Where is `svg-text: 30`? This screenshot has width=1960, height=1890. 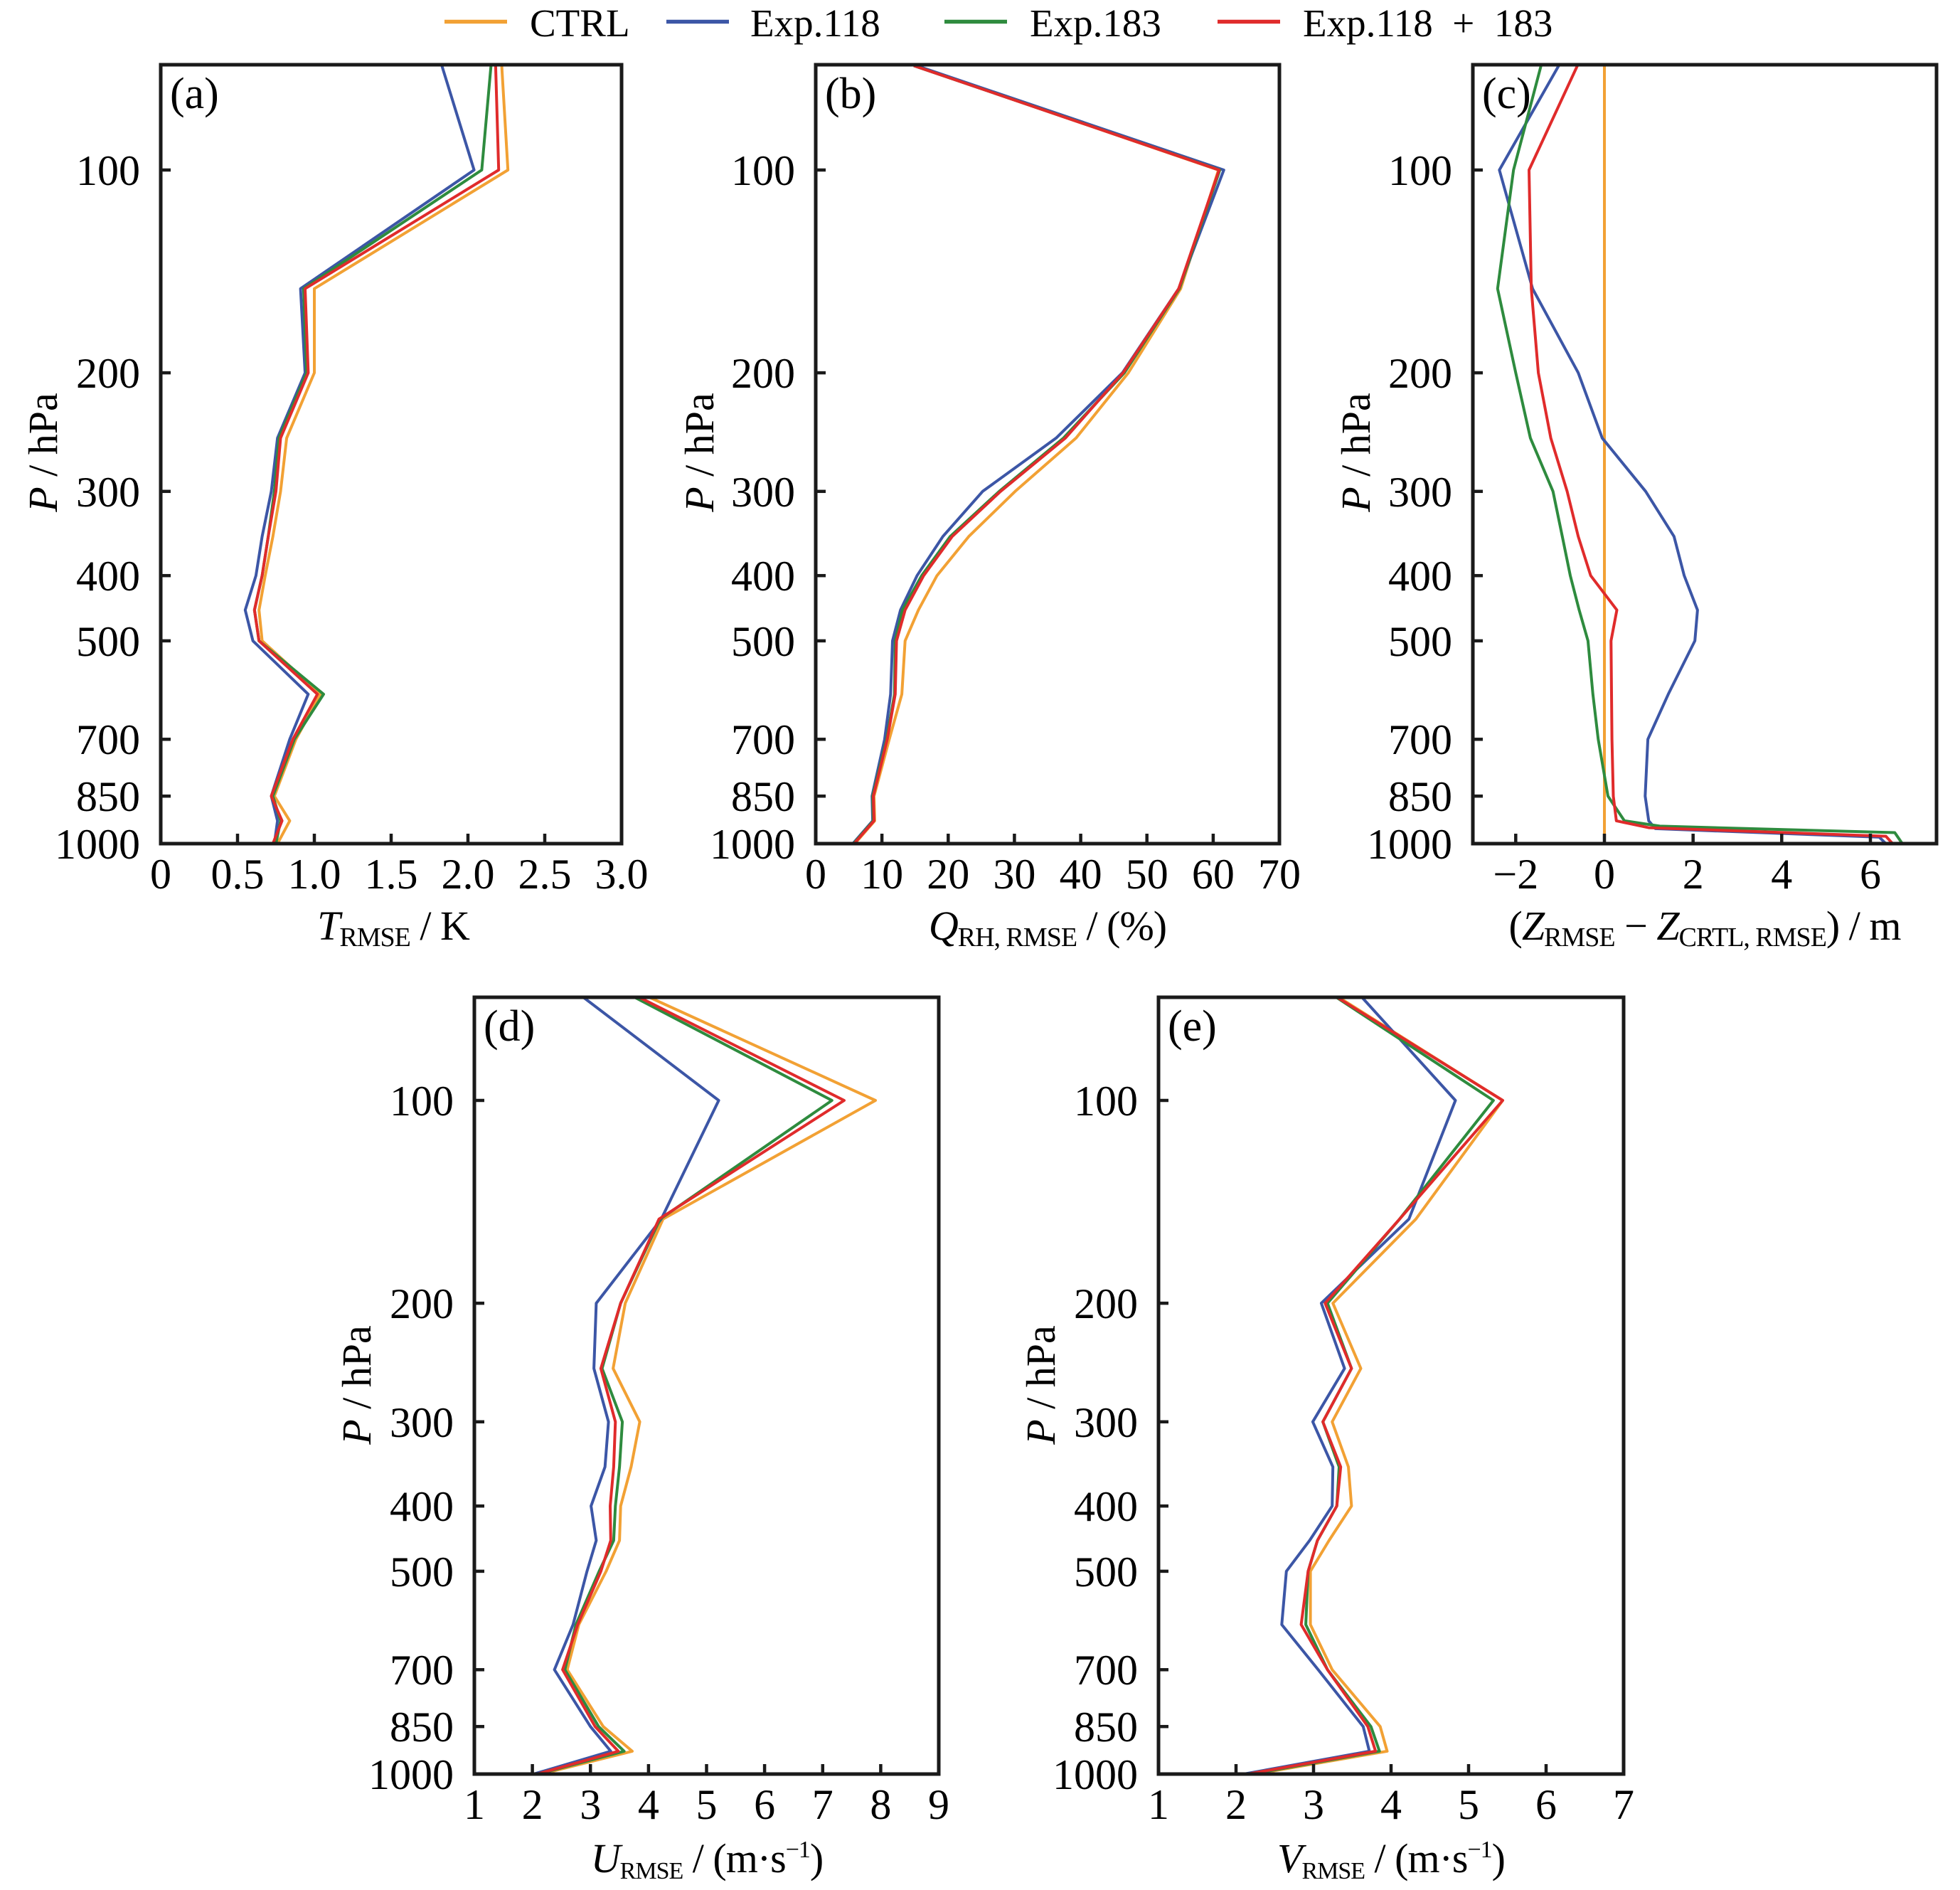 svg-text: 30 is located at coordinates (1014, 874).